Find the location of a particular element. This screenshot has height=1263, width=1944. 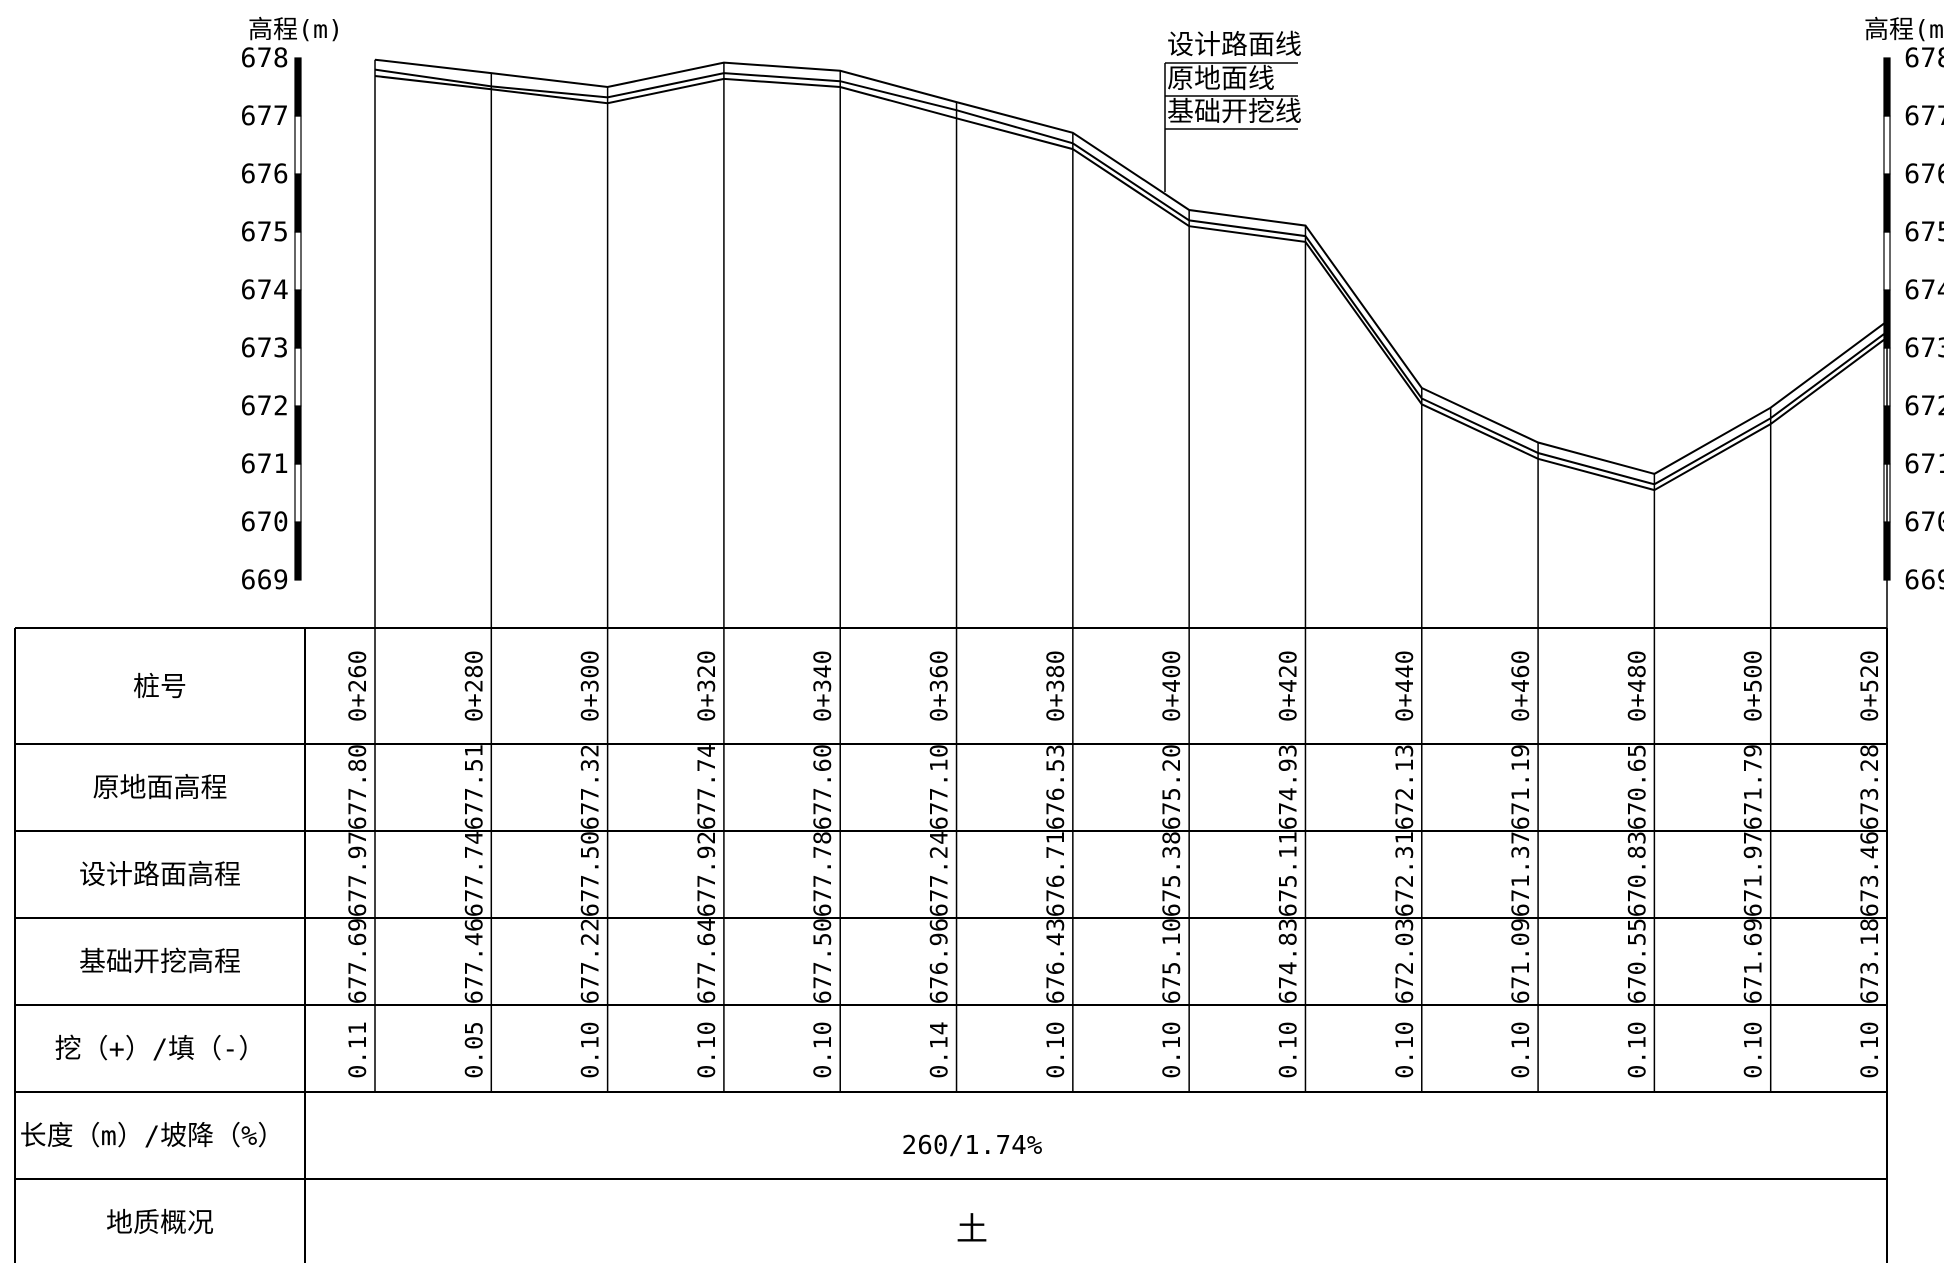

station-value: 0+420 is located at coordinates (1288, 686).